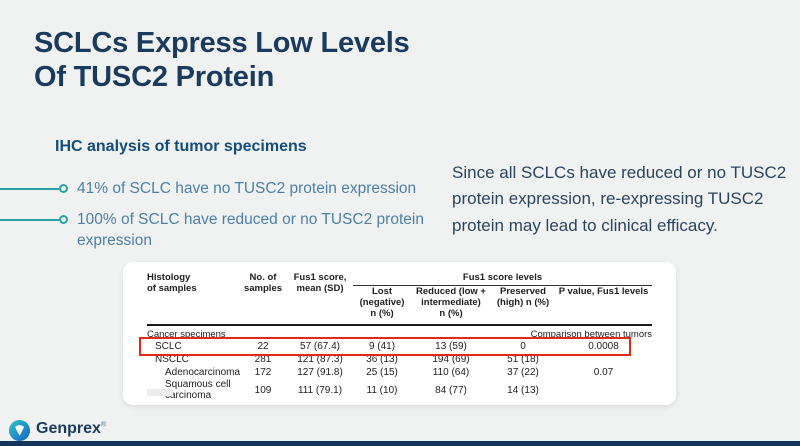  What do you see at coordinates (154, 76) in the screenshot?
I see `title-line-2: Of TUSC2 Protein` at bounding box center [154, 76].